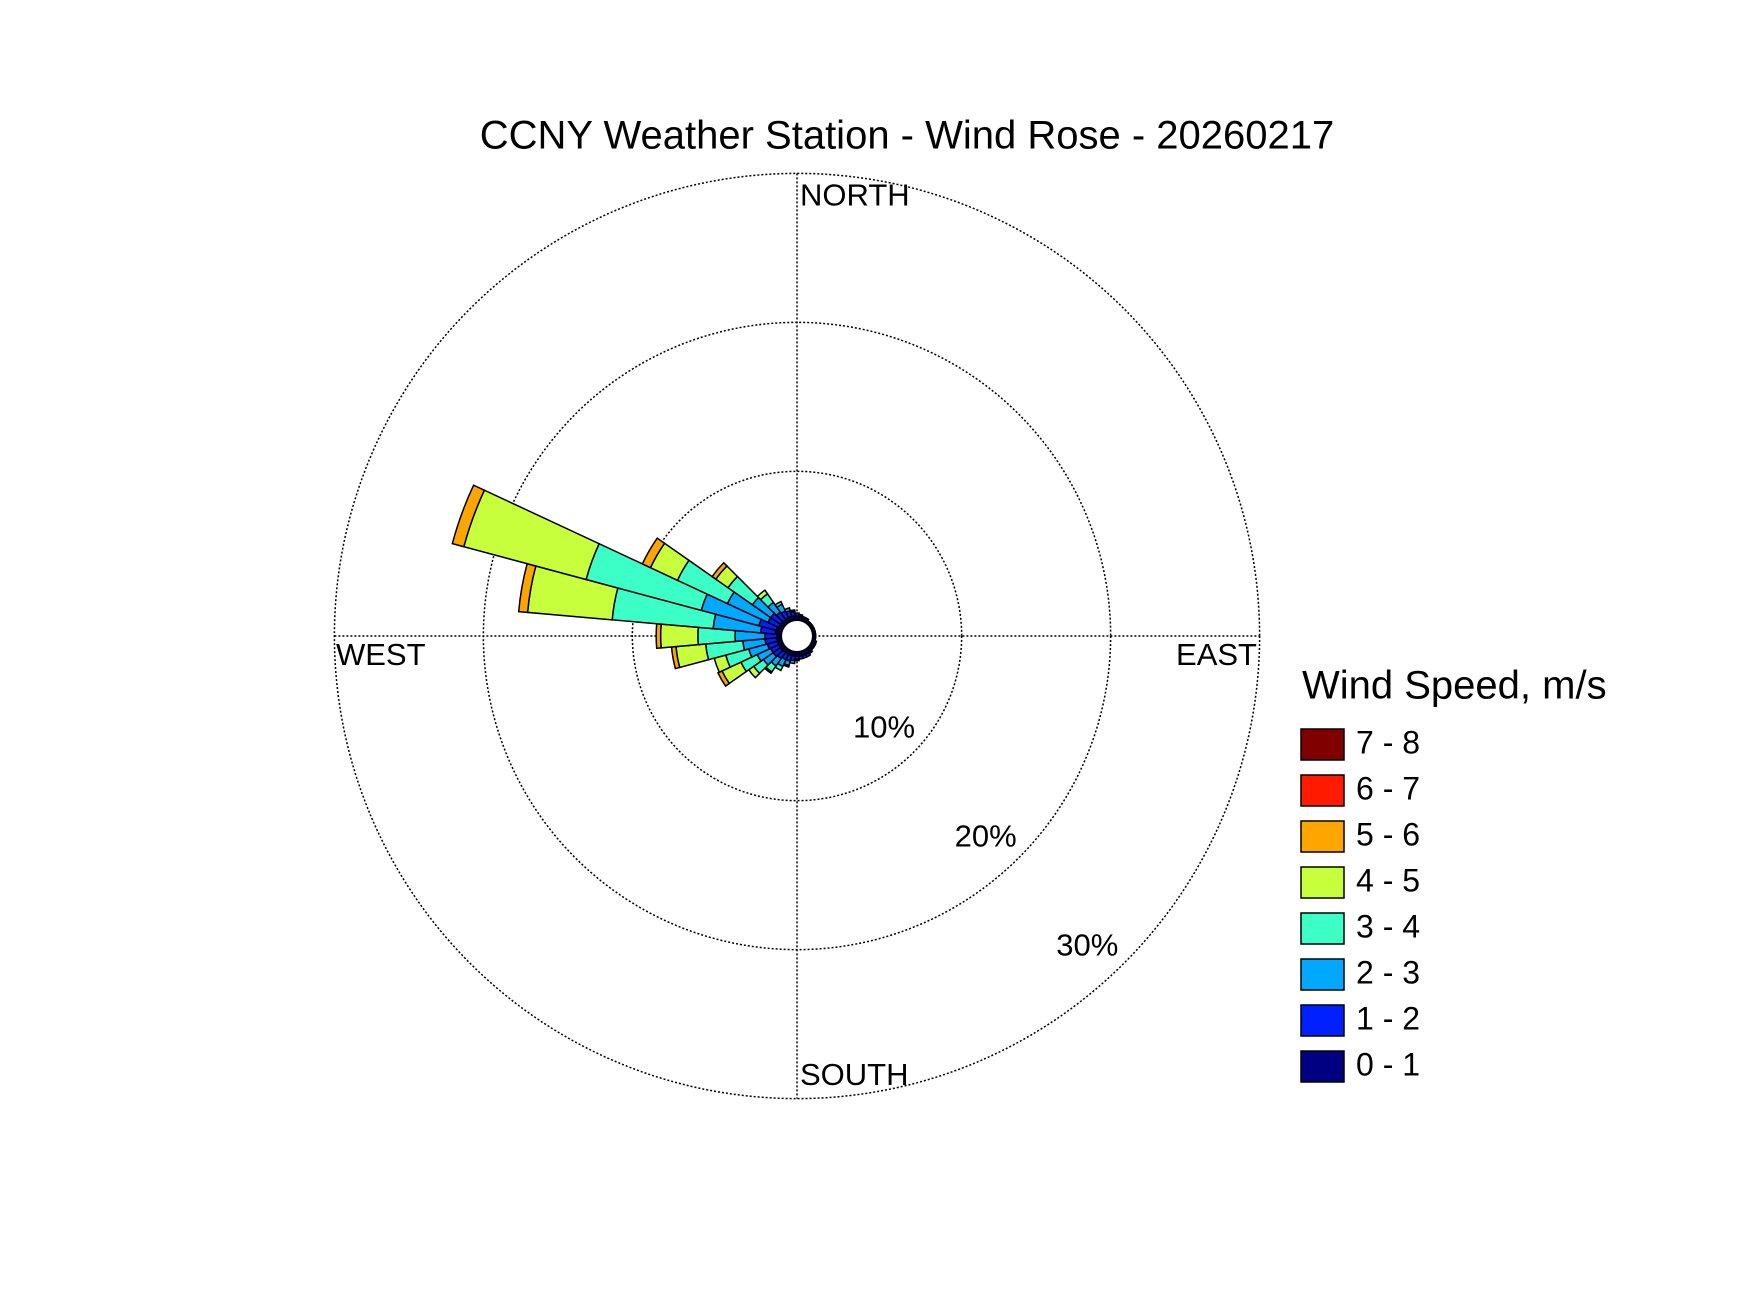  I want to click on direction-label: EAST, so click(1216, 654).